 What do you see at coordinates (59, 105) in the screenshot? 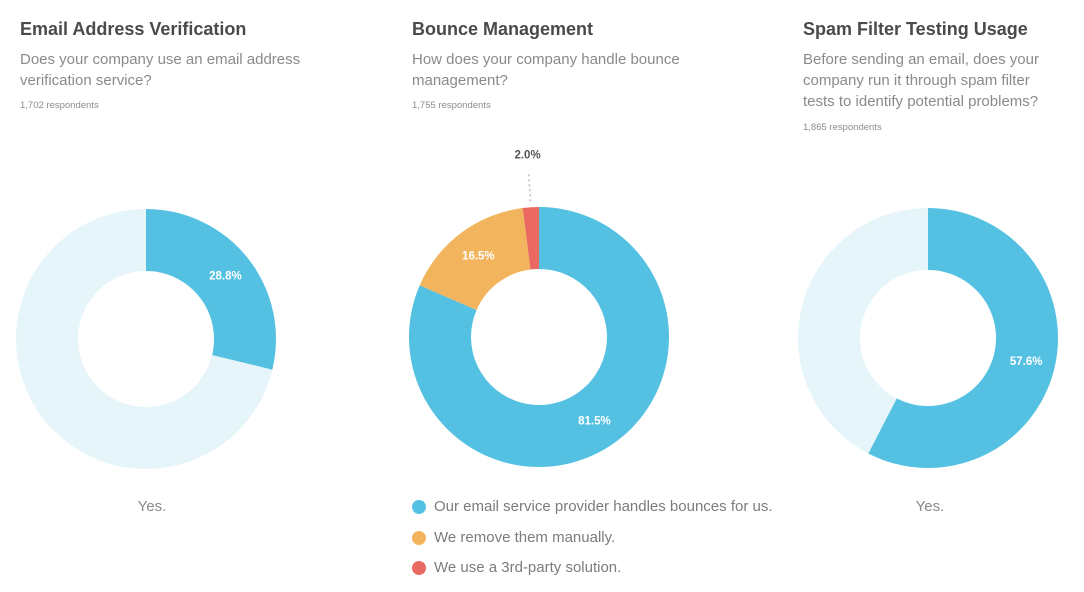
I see `respondent-count: 1,702 respondents` at bounding box center [59, 105].